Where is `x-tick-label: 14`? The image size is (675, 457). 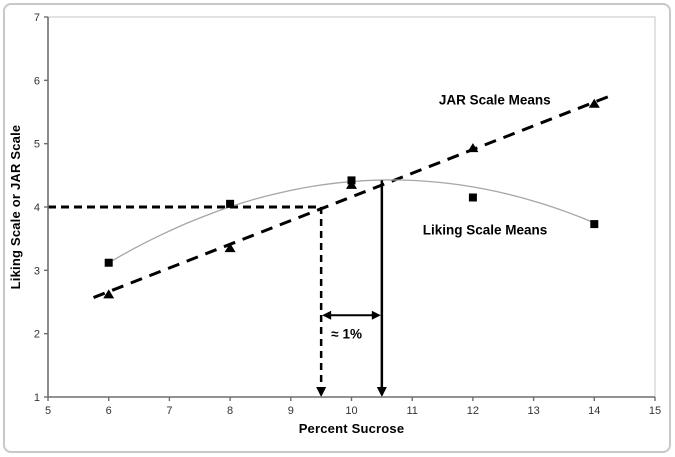 x-tick-label: 14 is located at coordinates (594, 411).